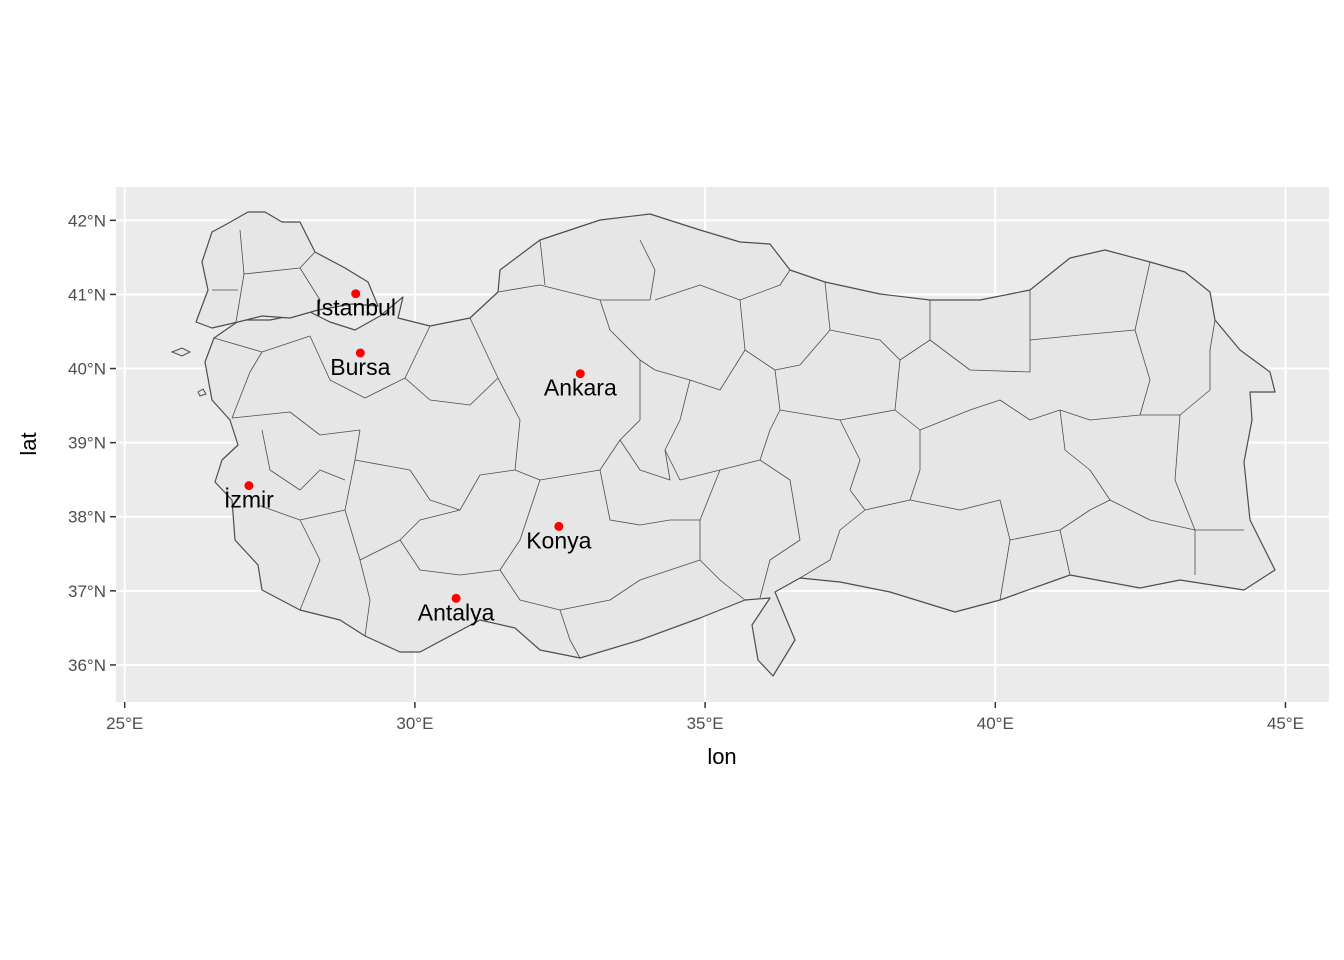  What do you see at coordinates (995, 723) in the screenshot?
I see `x-tick-label: 40°E` at bounding box center [995, 723].